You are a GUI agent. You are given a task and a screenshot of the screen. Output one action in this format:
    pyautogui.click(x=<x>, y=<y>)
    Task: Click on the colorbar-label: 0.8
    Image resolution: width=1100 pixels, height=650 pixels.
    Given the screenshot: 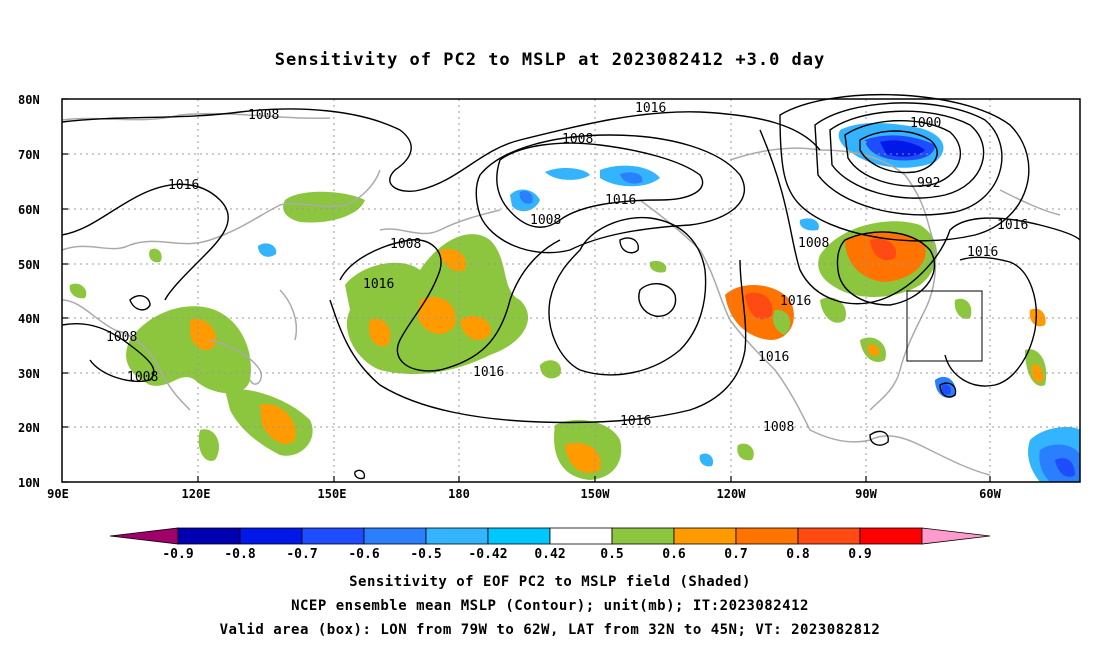 What is the action you would take?
    pyautogui.click(x=798, y=554)
    